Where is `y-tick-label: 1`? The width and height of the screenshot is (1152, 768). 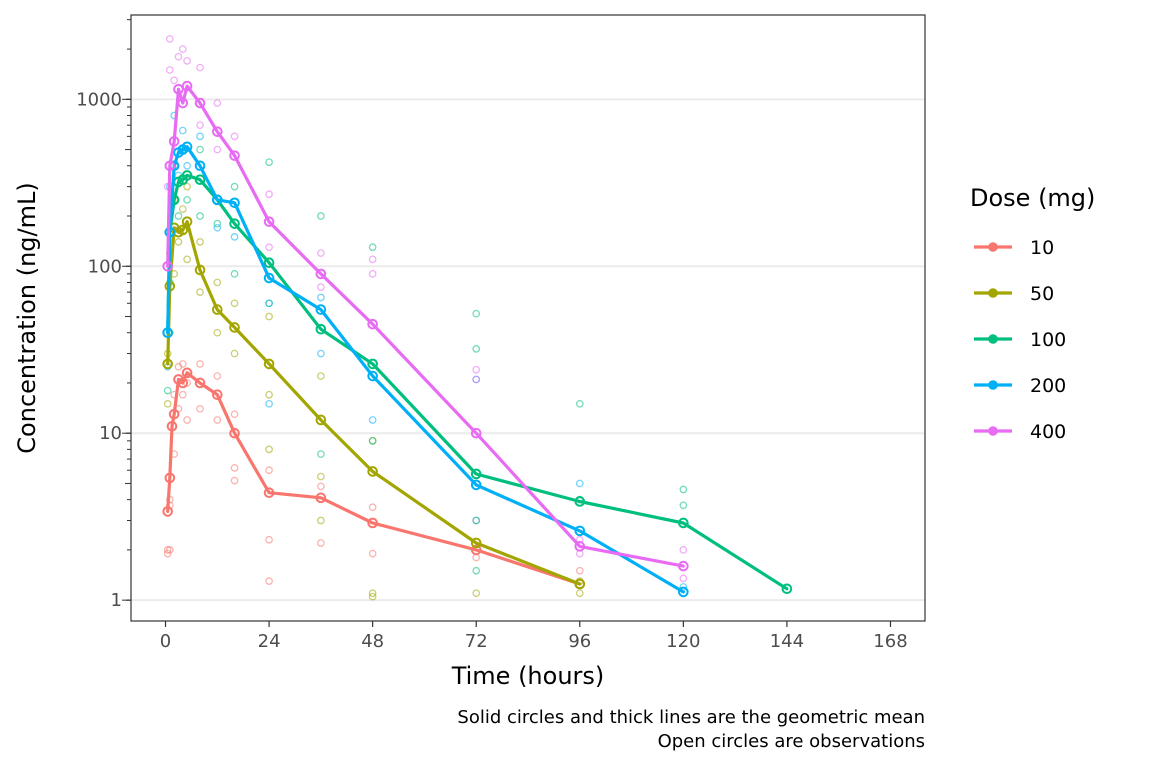 y-tick-label: 1 is located at coordinates (116, 600).